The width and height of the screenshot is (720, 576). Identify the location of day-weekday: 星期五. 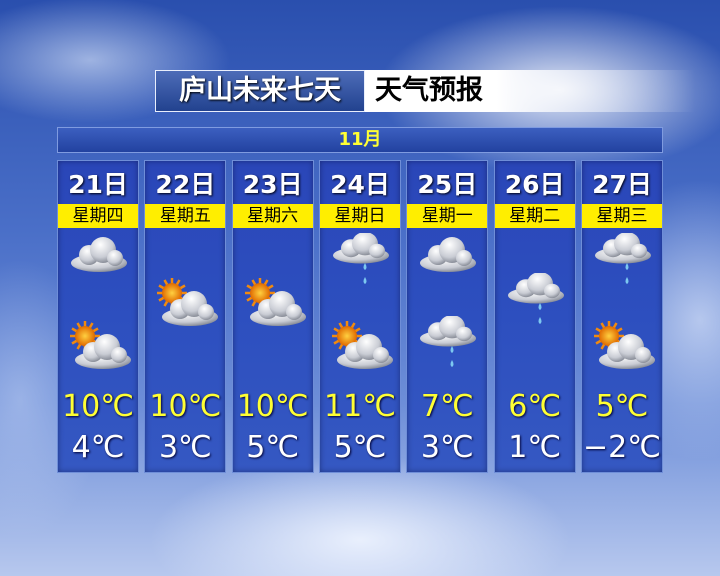
(185, 216).